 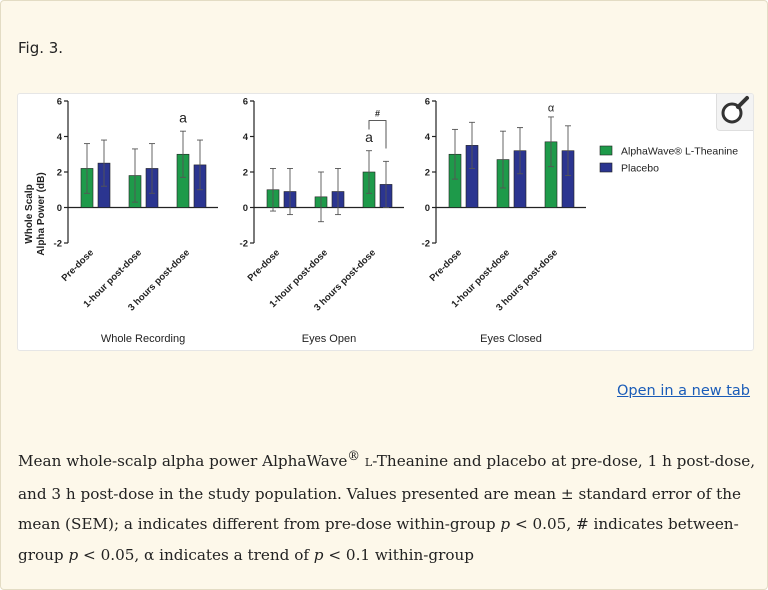 I want to click on y-axis-title-line: Whole Scalp, so click(x=29, y=213).